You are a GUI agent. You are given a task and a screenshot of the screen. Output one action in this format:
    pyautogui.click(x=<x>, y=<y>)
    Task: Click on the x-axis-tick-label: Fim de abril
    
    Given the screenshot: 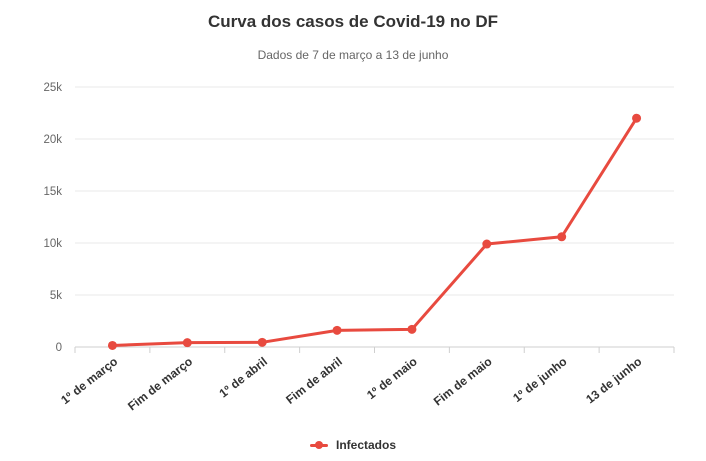 What is the action you would take?
    pyautogui.click(x=314, y=380)
    